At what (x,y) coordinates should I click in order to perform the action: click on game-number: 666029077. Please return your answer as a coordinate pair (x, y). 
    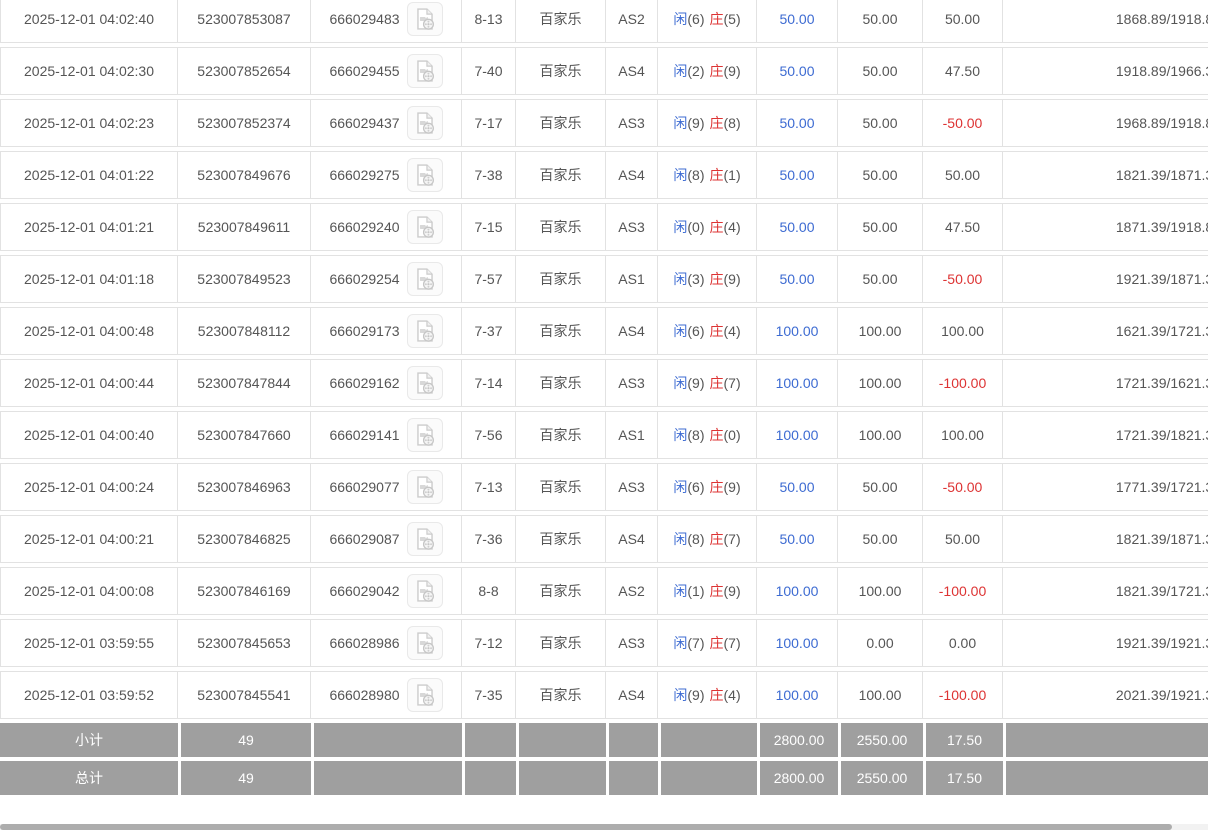
    Looking at the image, I should click on (364, 487).